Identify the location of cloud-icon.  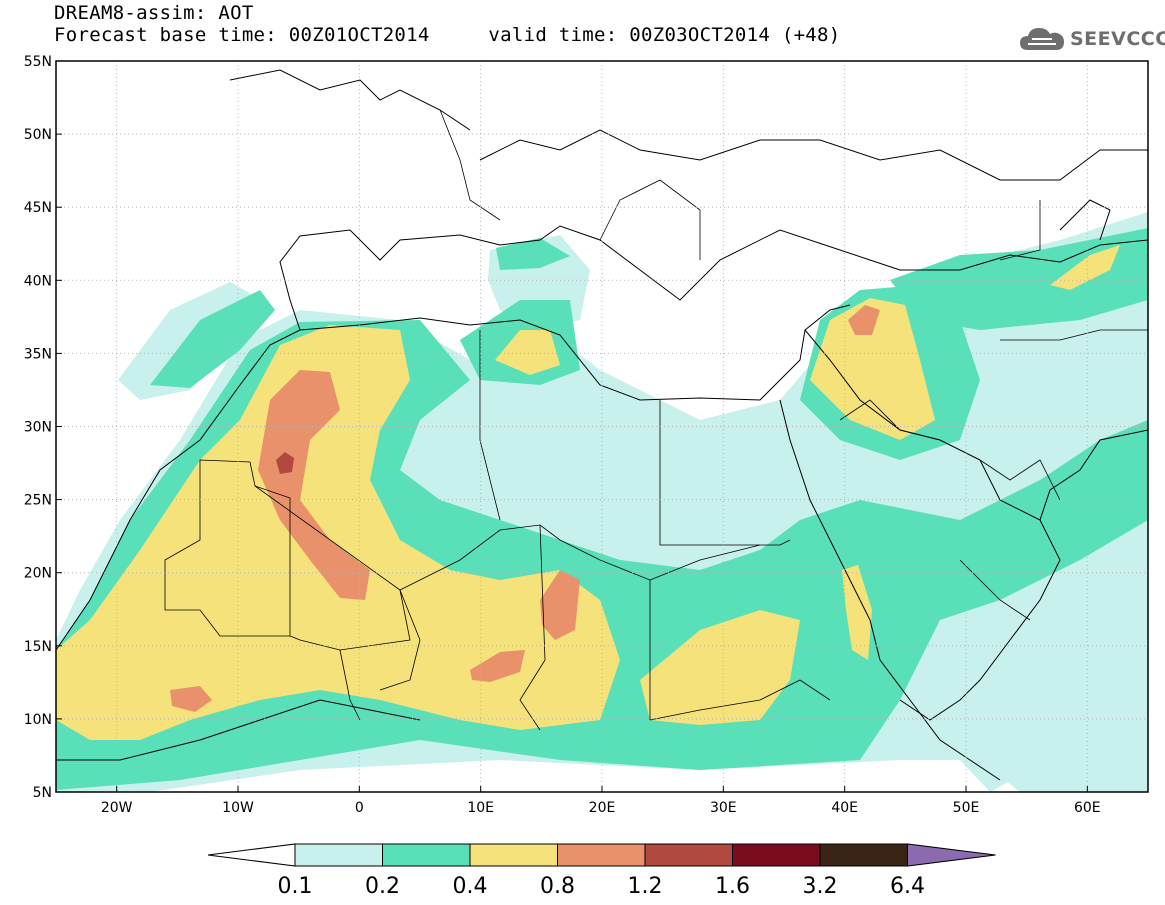
(1042, 39).